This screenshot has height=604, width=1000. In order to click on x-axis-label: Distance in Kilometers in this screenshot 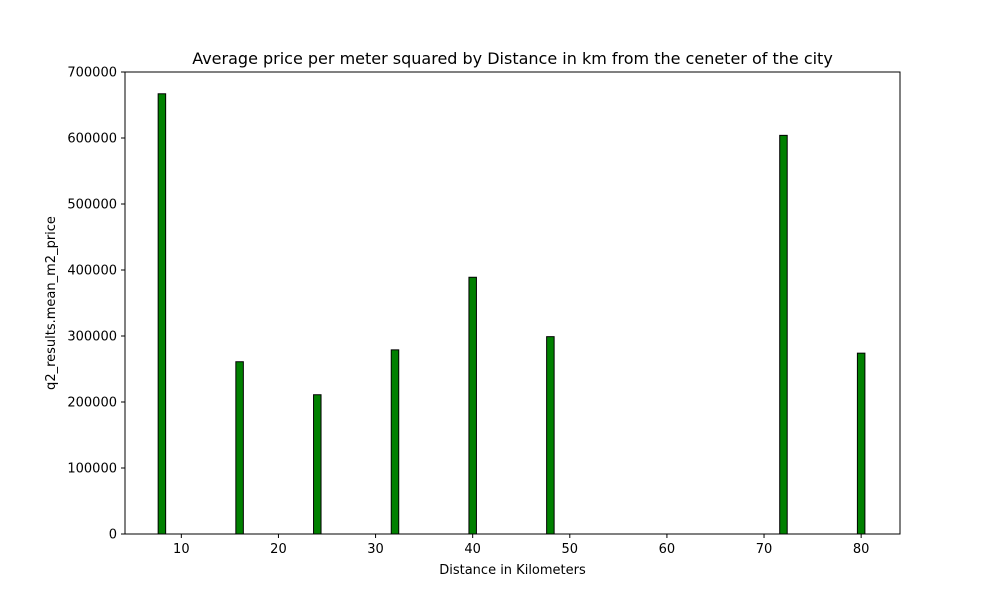, I will do `click(512, 570)`.